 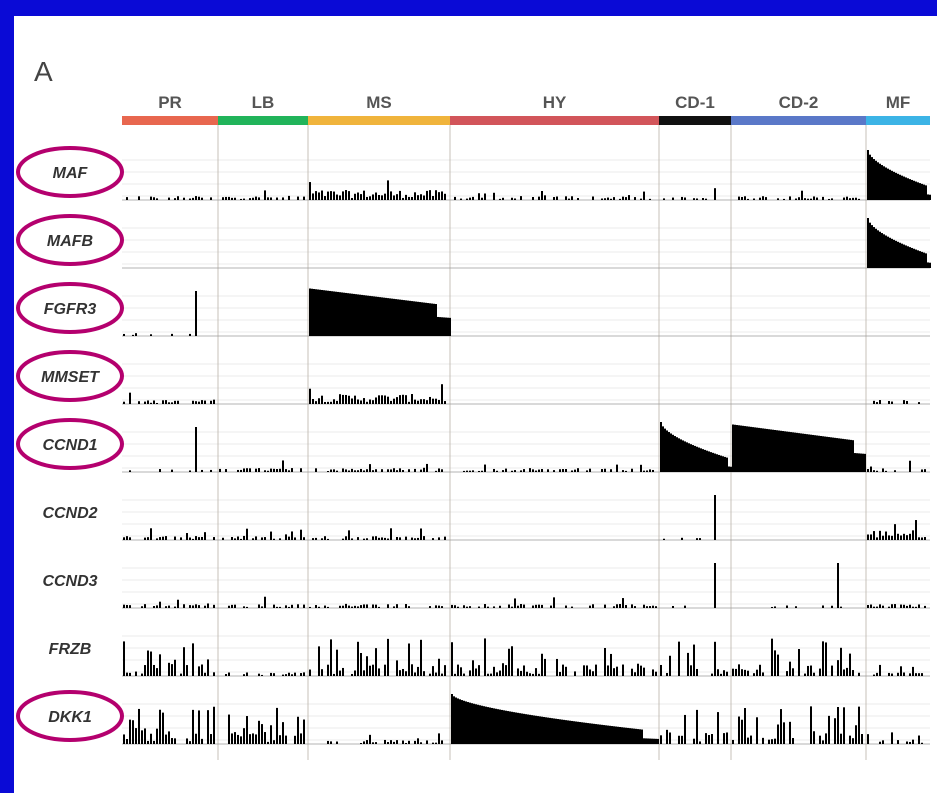 I want to click on gene-label: CCND2, so click(x=69, y=513).